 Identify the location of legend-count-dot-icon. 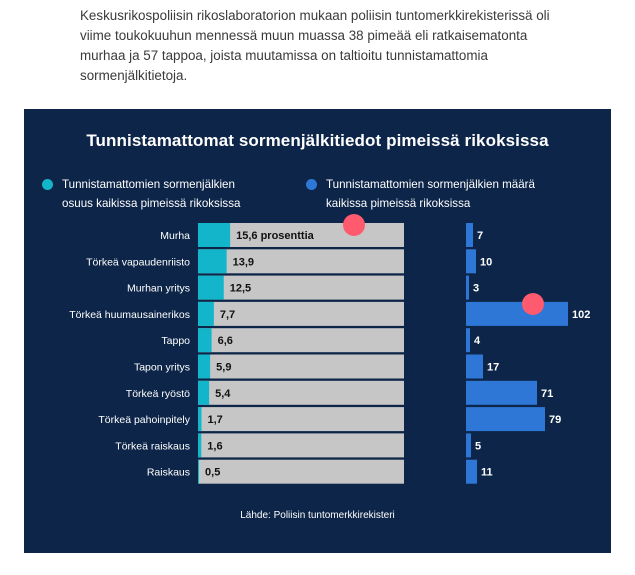
(311, 184).